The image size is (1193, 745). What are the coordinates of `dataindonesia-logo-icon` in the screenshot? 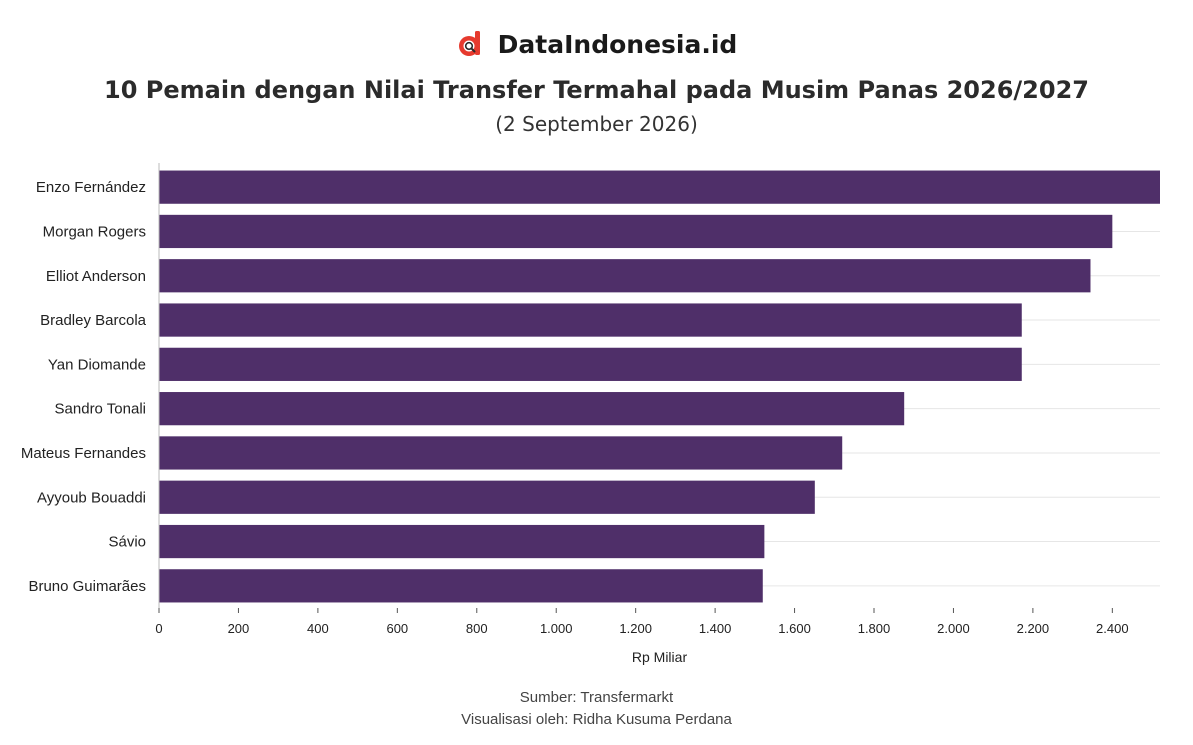 It's located at (469, 43).